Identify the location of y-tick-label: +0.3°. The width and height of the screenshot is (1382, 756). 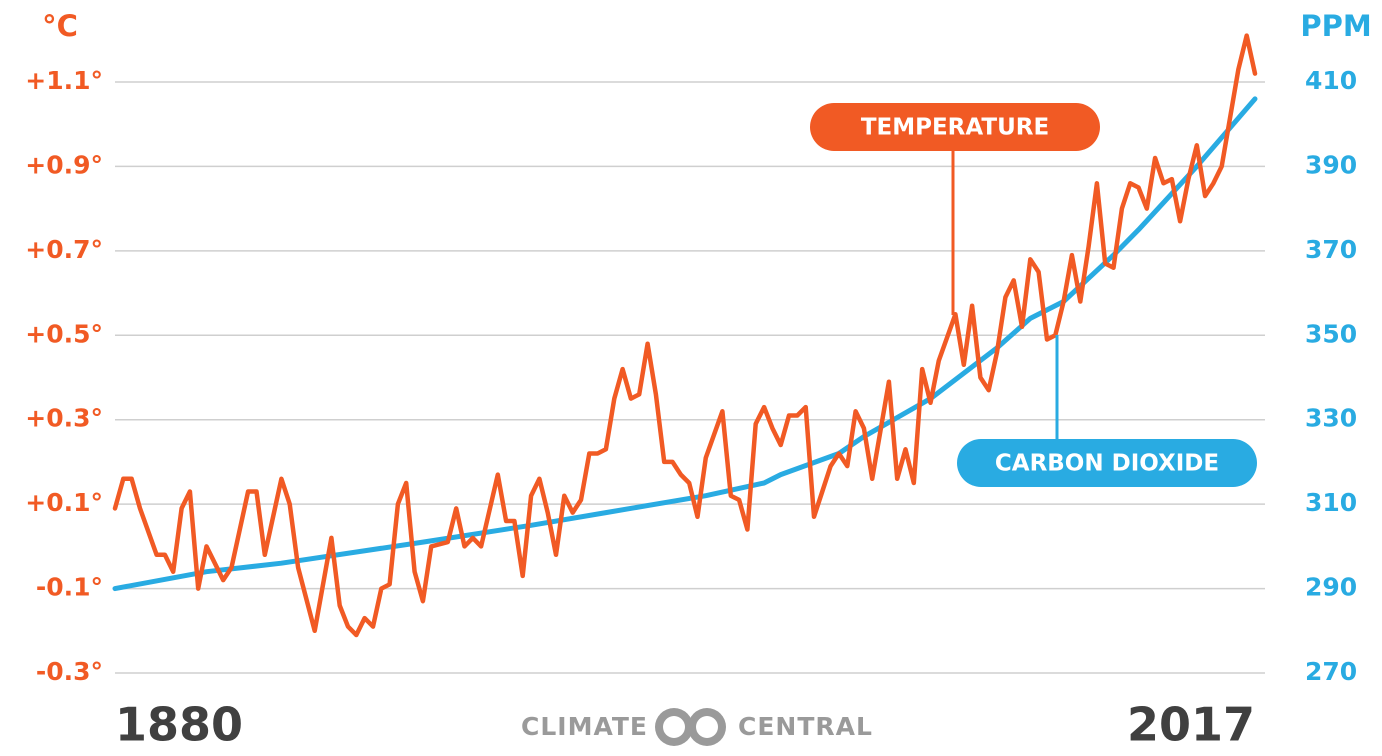
(64, 418).